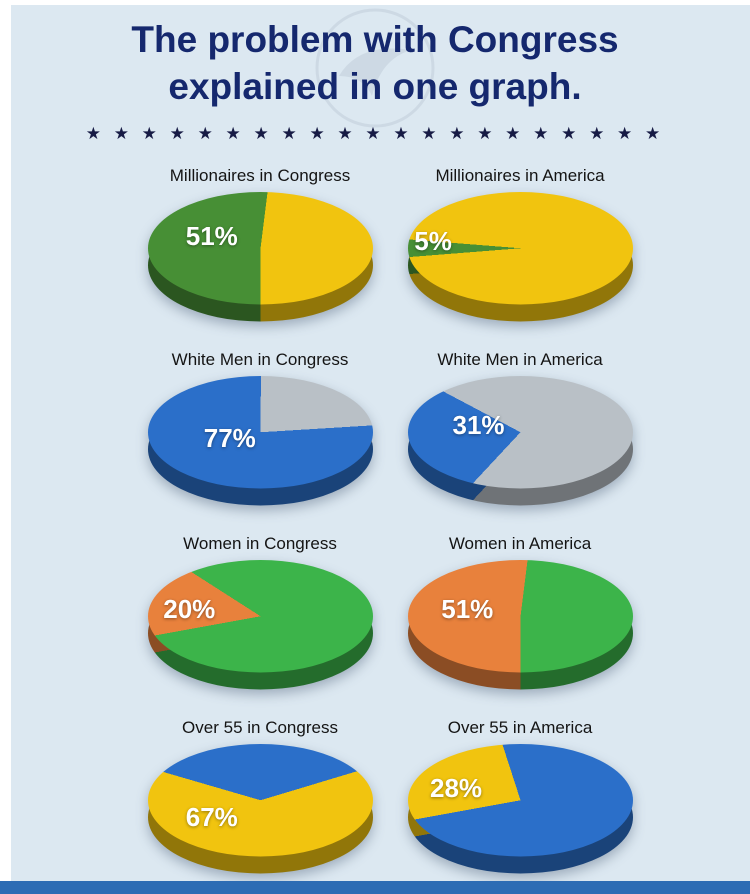  Describe the element at coordinates (520, 359) in the screenshot. I see `chart-title: White Men in America` at that location.